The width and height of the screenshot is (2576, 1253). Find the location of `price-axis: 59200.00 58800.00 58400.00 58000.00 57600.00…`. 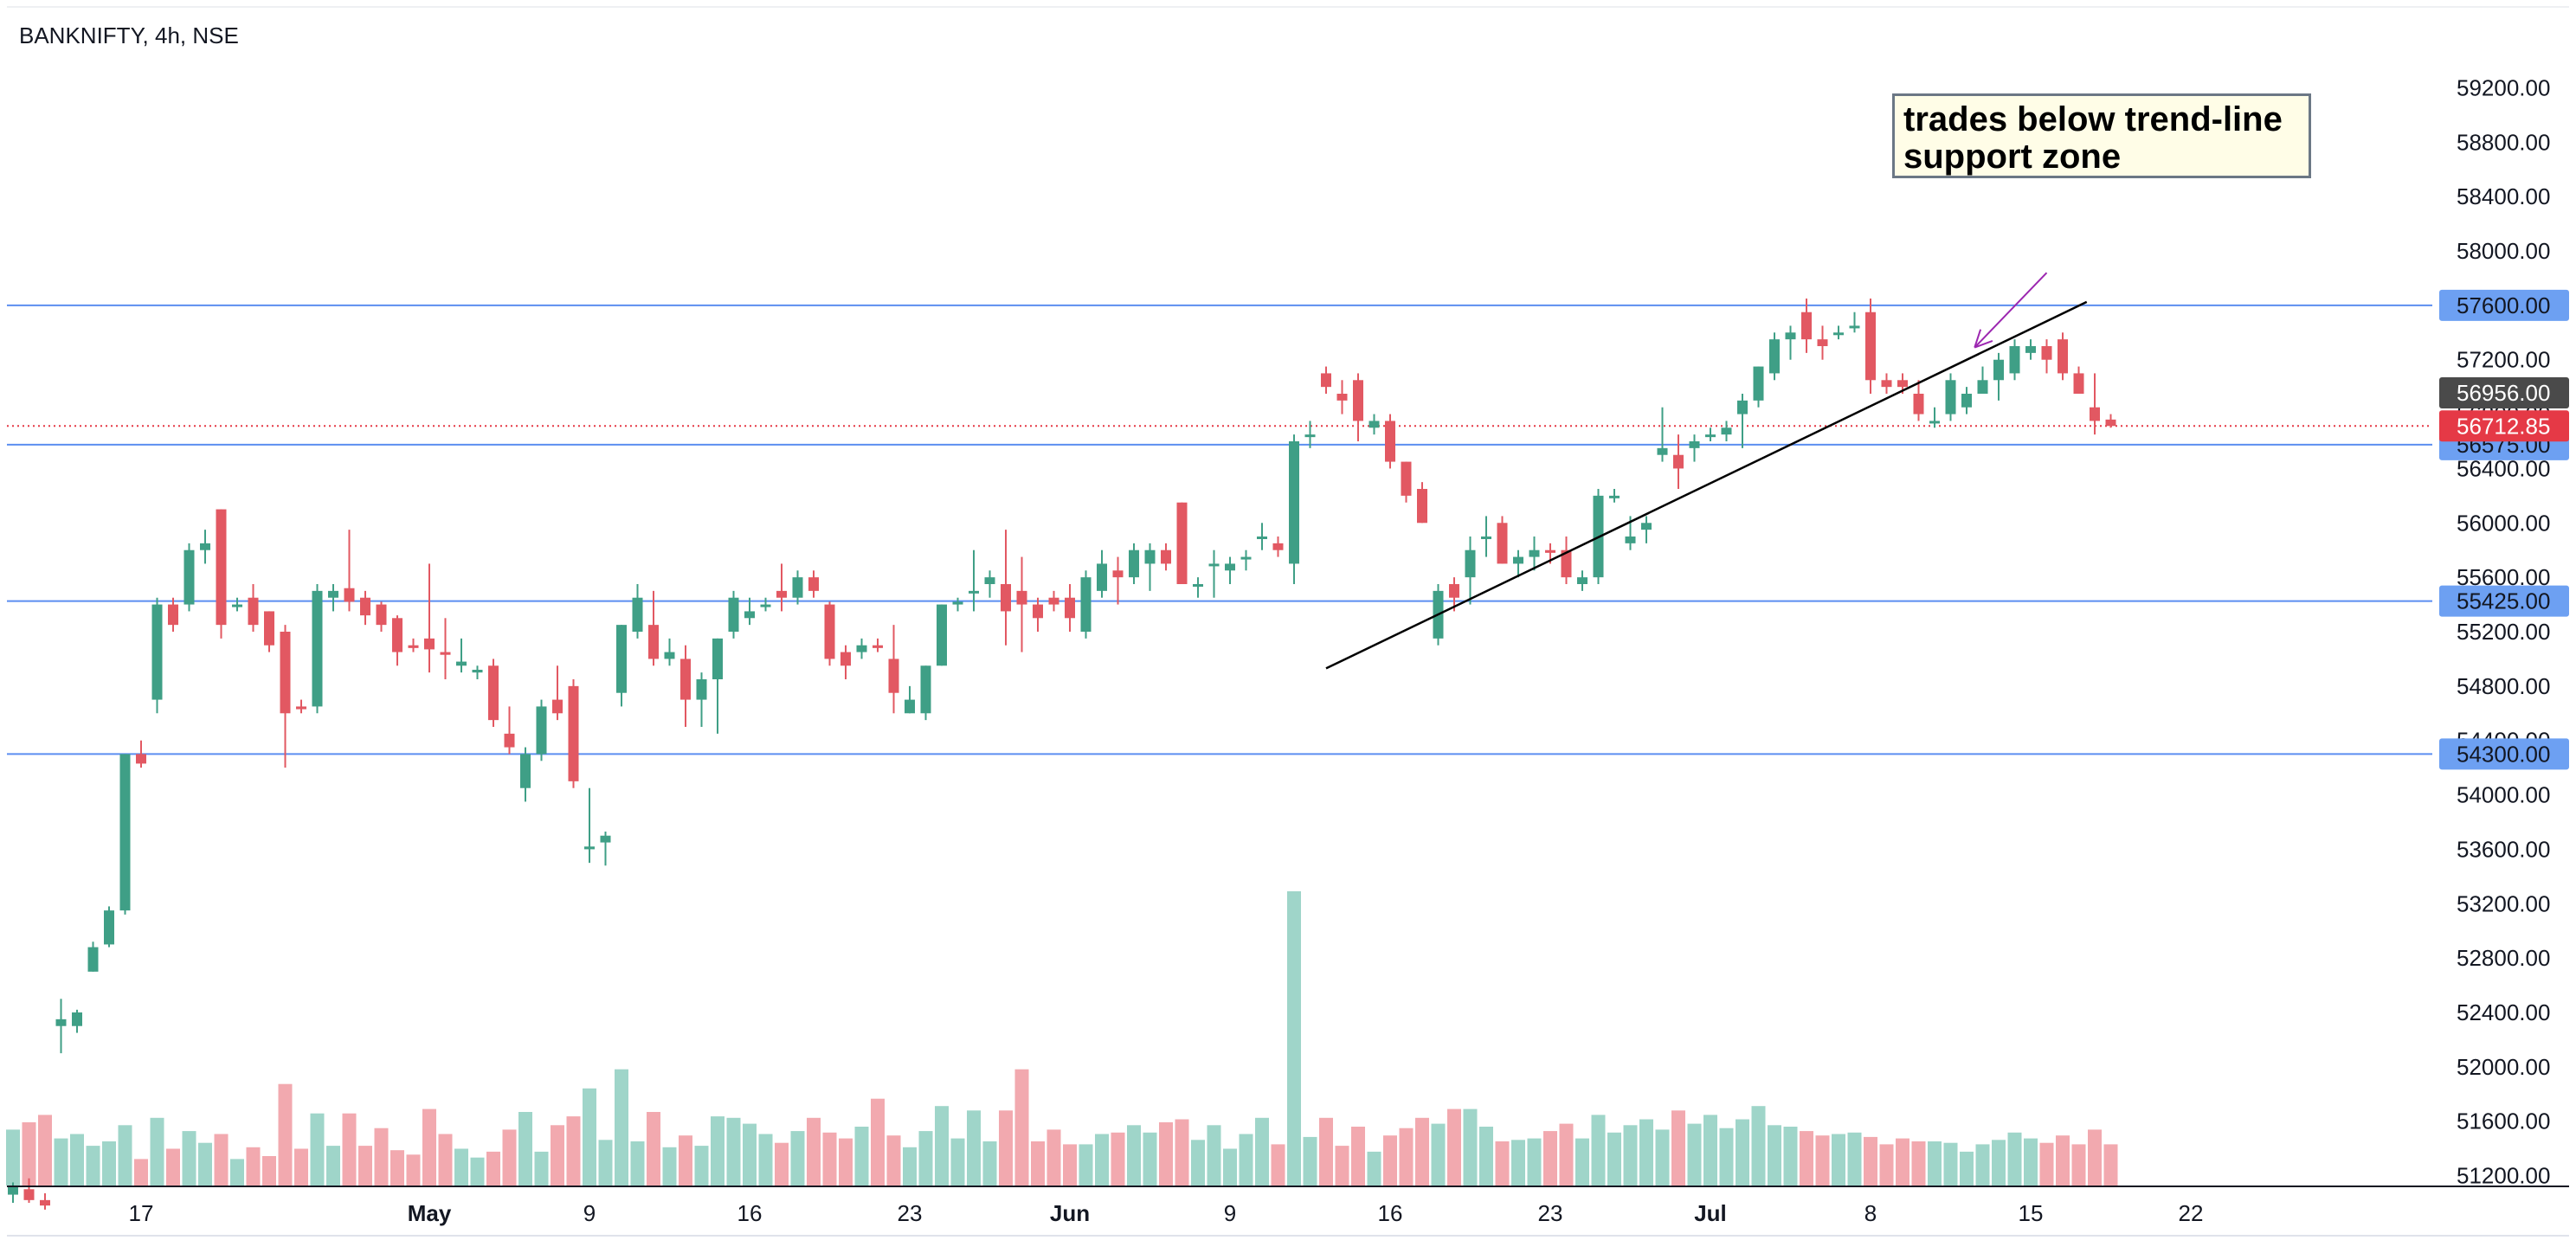

price-axis: 59200.00 58800.00 58400.00 58000.00 57600.00… is located at coordinates (2503, 631).